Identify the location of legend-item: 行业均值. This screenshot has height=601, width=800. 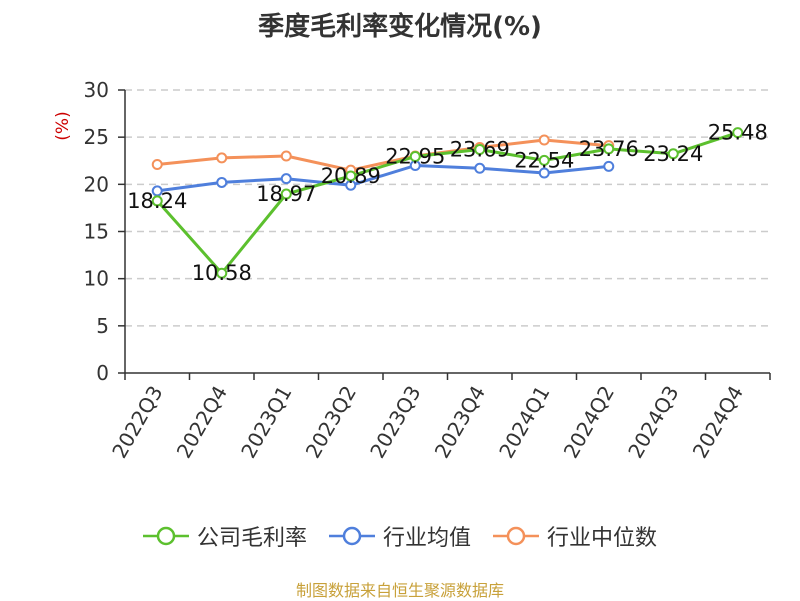
(399, 536).